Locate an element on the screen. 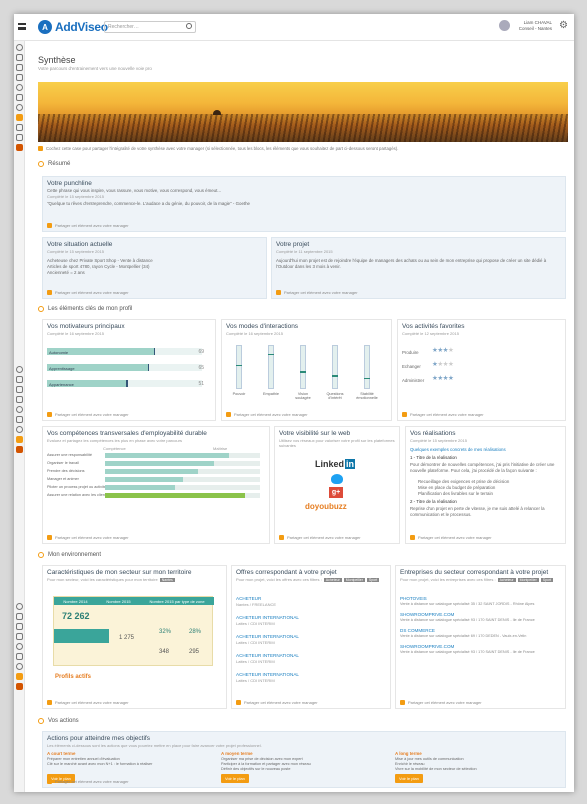 The height and width of the screenshot is (804, 587). doyoubuzz-logo: doyoubuzz is located at coordinates (326, 506).